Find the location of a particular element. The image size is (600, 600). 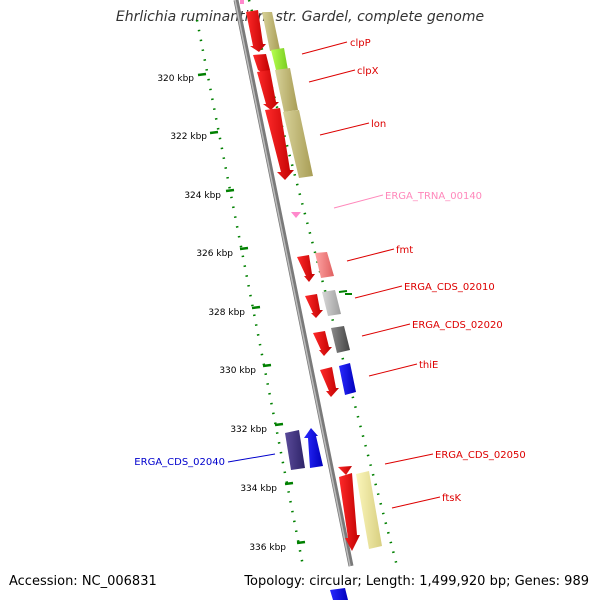

trna-marker is located at coordinates (296, 215).